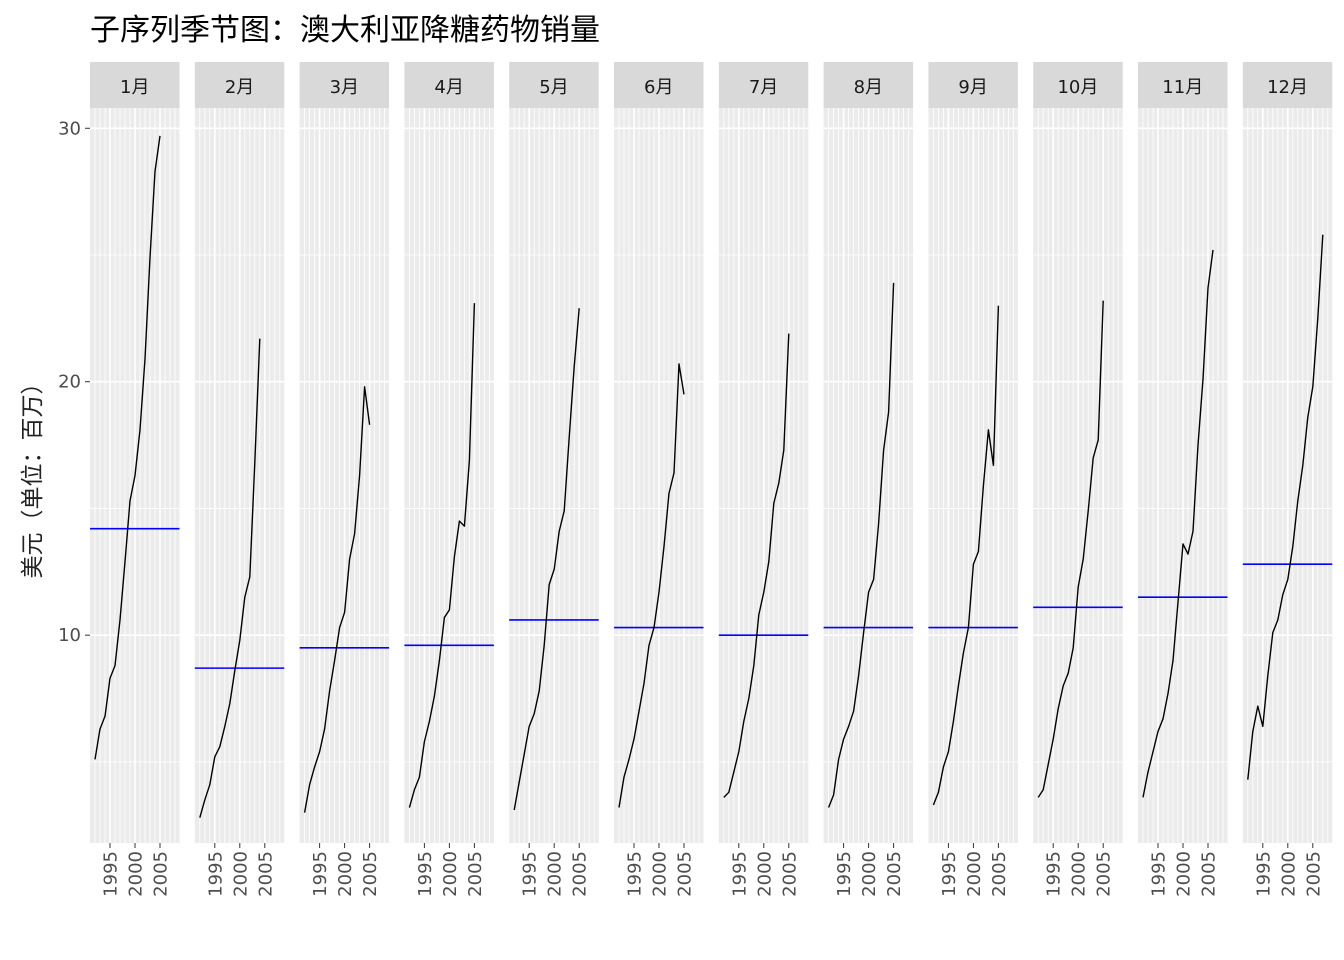 The height and width of the screenshot is (960, 1344). I want to click on facet-strip-label: 10月, so click(1077, 87).